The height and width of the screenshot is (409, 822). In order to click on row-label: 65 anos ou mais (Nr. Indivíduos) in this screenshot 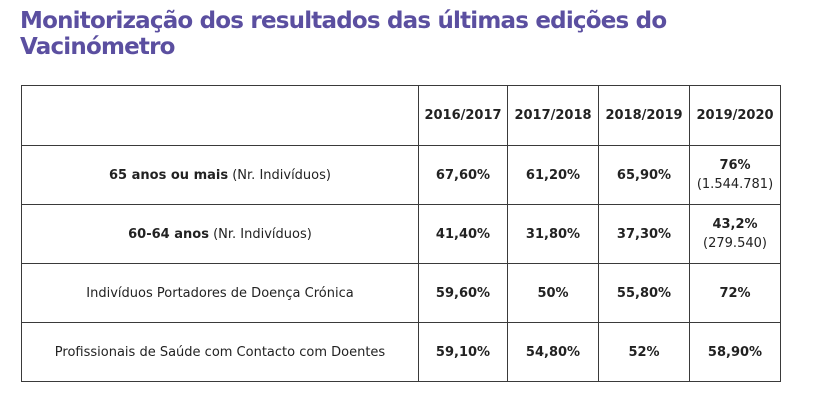, I will do `click(220, 175)`.